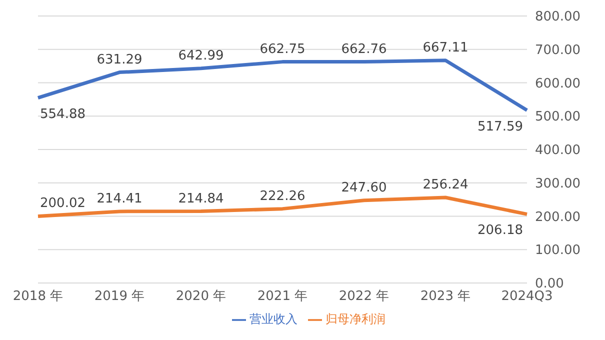  Describe the element at coordinates (201, 296) in the screenshot. I see `x-tick-label: 2020 年` at that location.